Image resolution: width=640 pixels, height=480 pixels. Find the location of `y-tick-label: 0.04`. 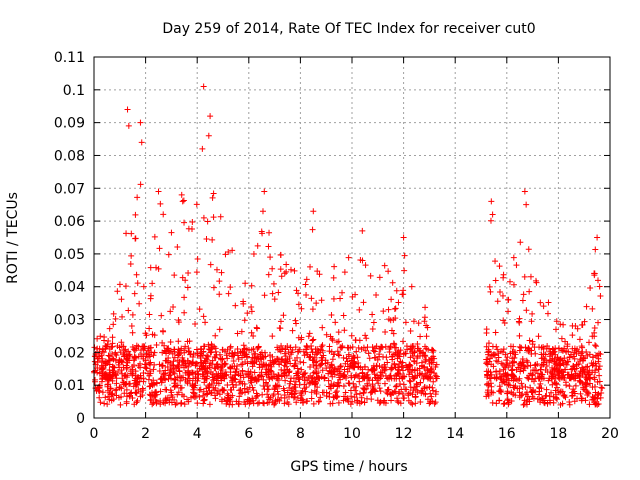

y-tick-label: 0.04 is located at coordinates (69, 288).